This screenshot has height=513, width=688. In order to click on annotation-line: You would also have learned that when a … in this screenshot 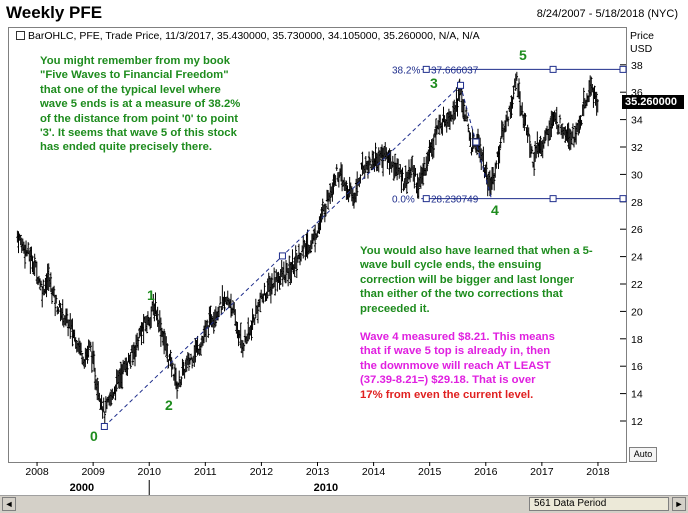, I will do `click(476, 251)`.